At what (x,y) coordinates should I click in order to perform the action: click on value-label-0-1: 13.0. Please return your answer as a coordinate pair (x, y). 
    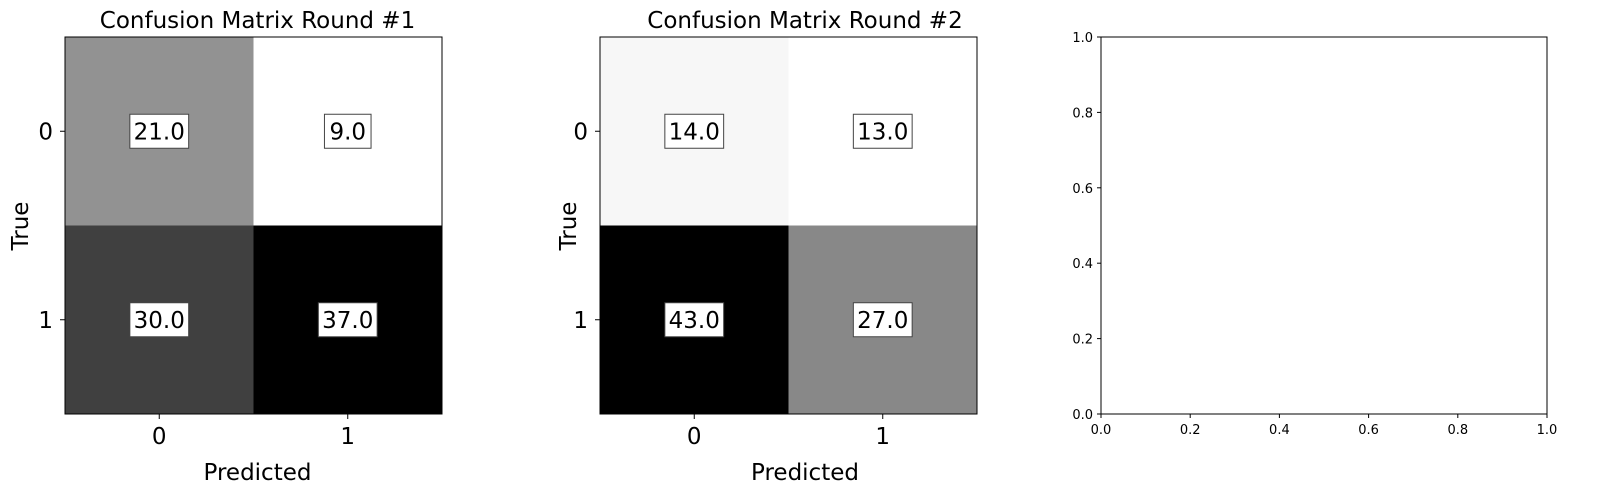
    Looking at the image, I should click on (882, 132).